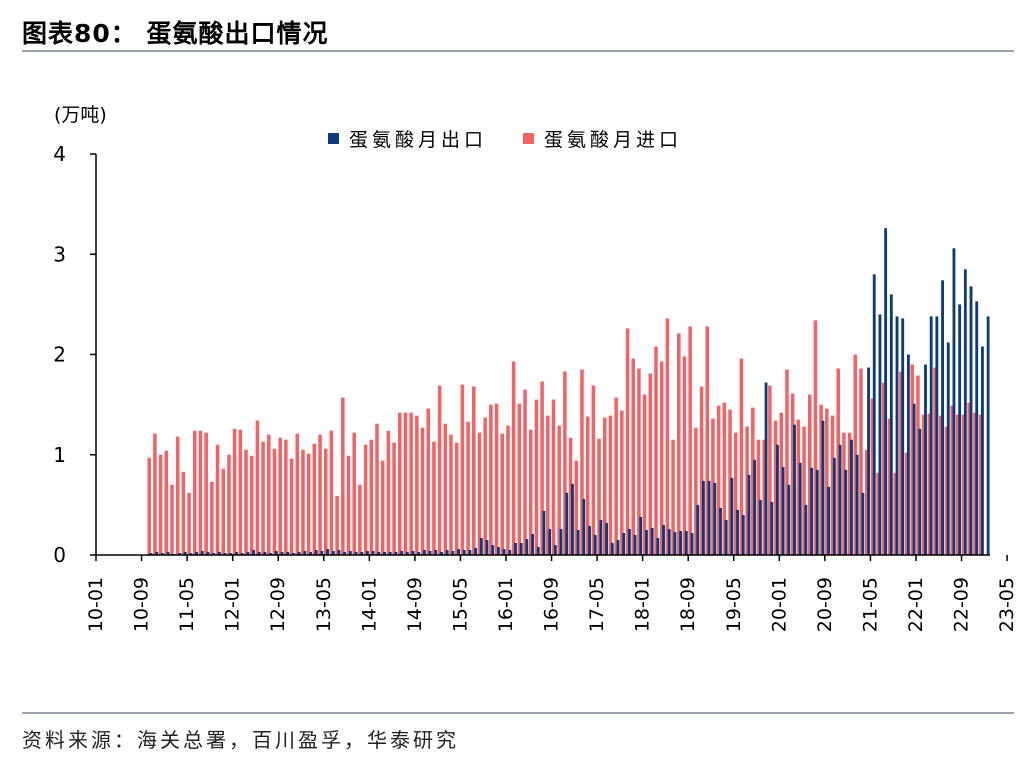  I want to click on x-tick-label-19: 22-09, so click(962, 604).